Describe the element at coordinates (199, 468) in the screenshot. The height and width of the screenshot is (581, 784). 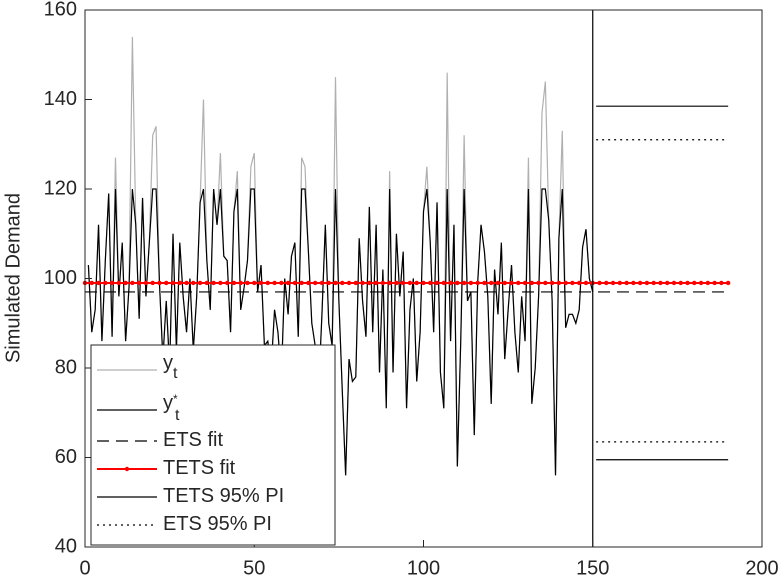
I see `legend-label: TETS fit` at that location.